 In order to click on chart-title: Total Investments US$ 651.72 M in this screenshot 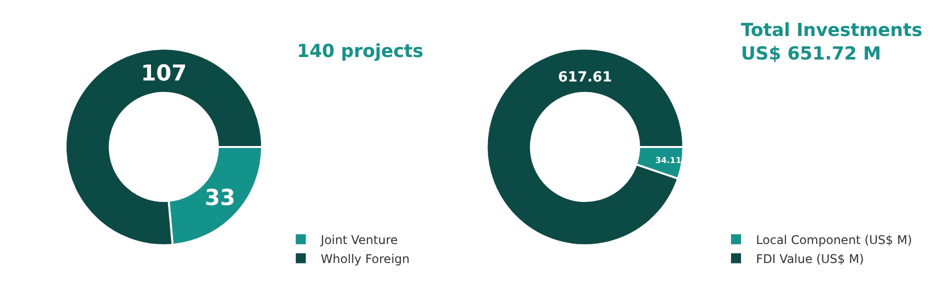, I will do `click(831, 42)`.